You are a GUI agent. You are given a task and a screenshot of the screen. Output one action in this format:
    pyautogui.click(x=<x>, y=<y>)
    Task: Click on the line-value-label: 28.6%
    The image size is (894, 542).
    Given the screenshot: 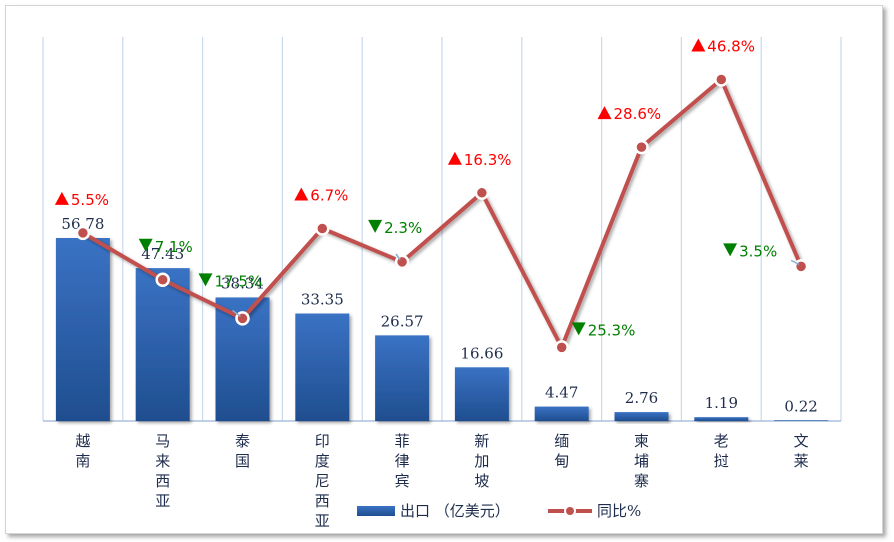 What is the action you would take?
    pyautogui.click(x=629, y=114)
    